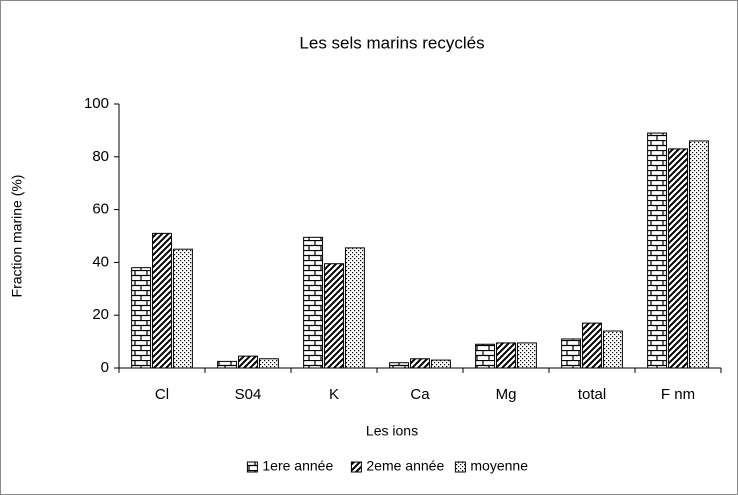 The image size is (738, 495). Describe the element at coordinates (100, 209) in the screenshot. I see `y-tick-label: 60` at that location.